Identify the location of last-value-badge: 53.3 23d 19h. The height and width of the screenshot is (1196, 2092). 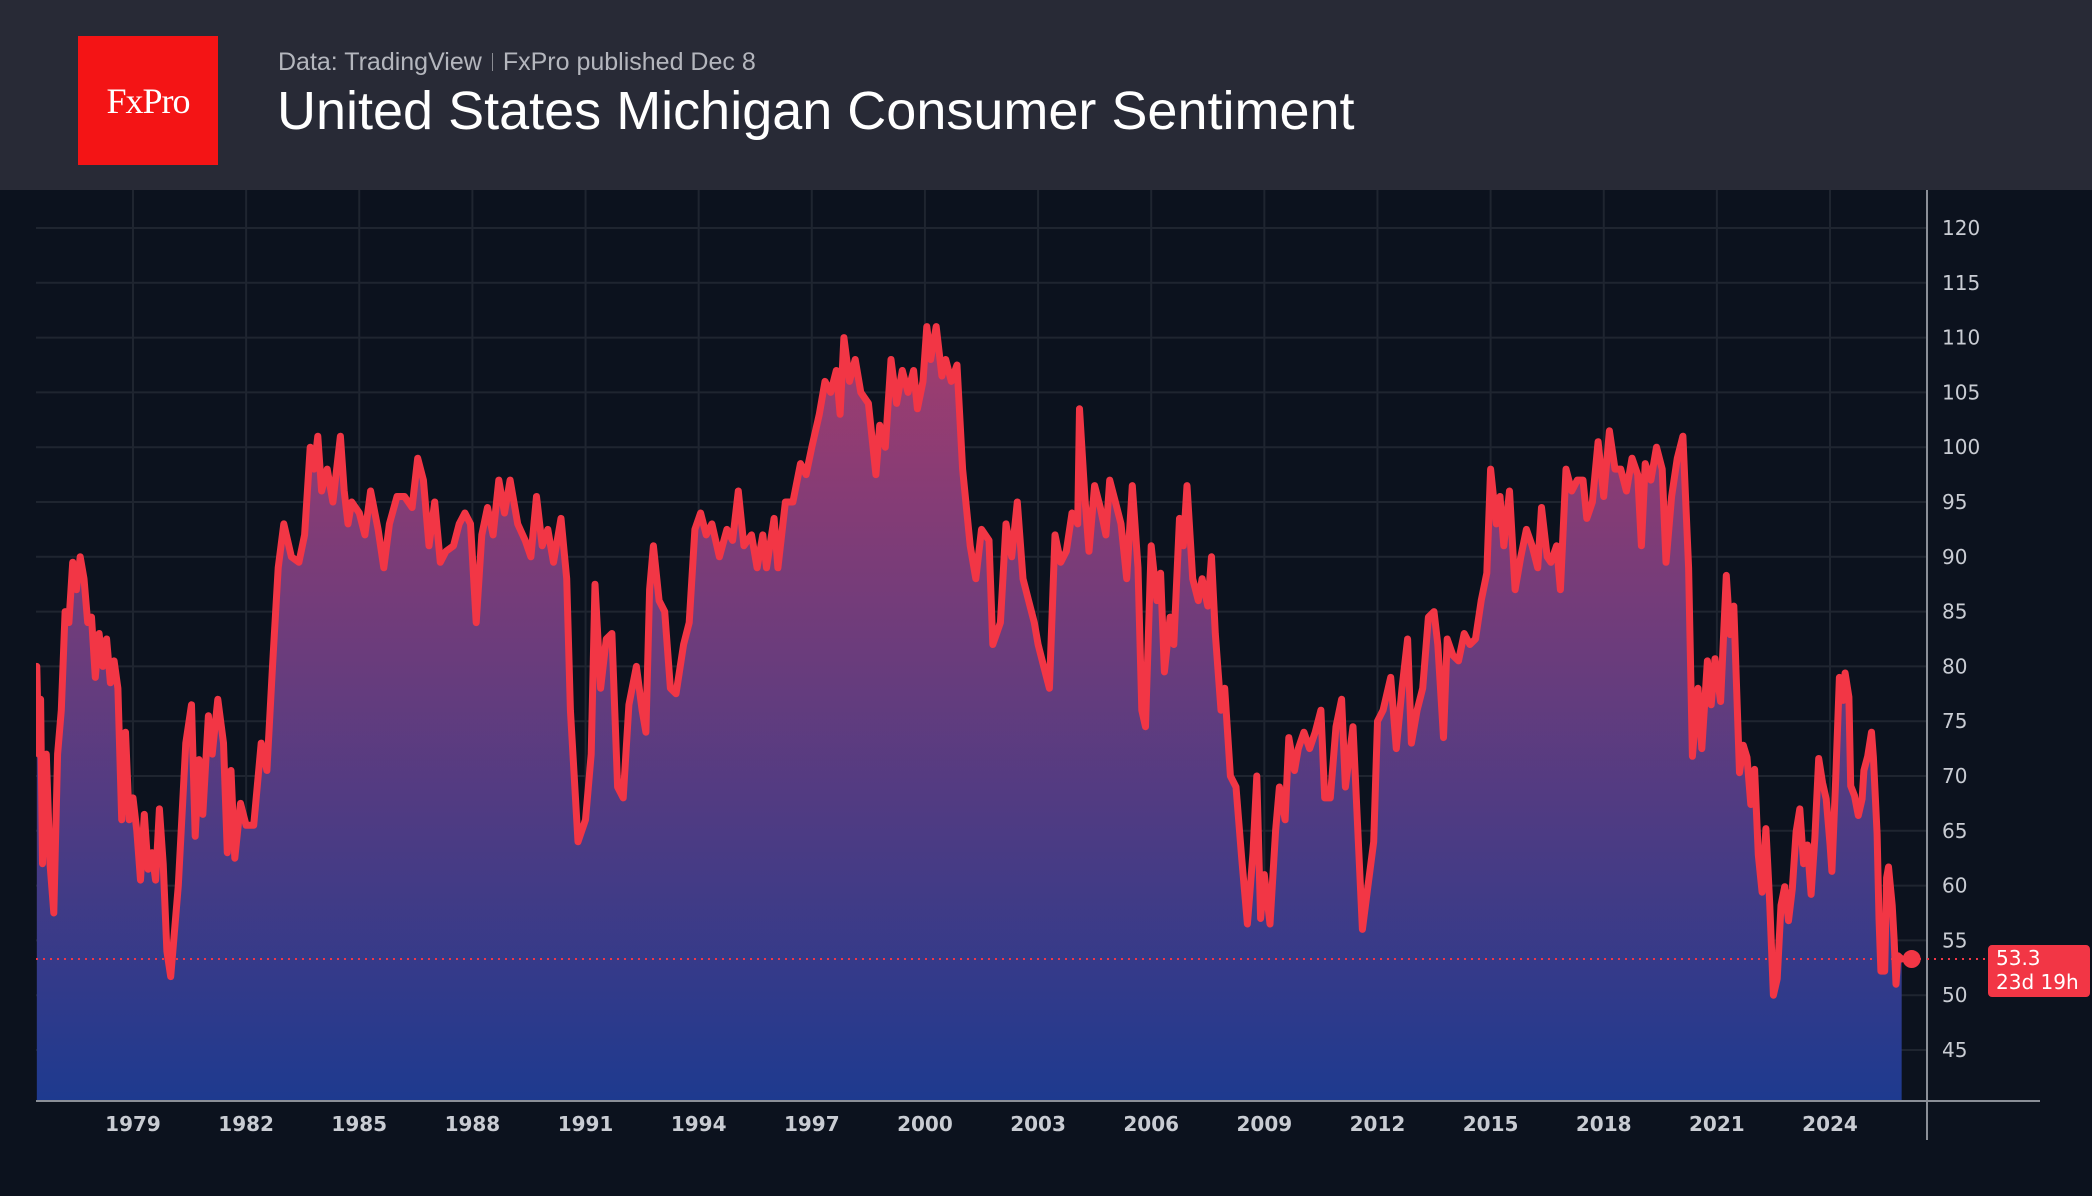
(2039, 971).